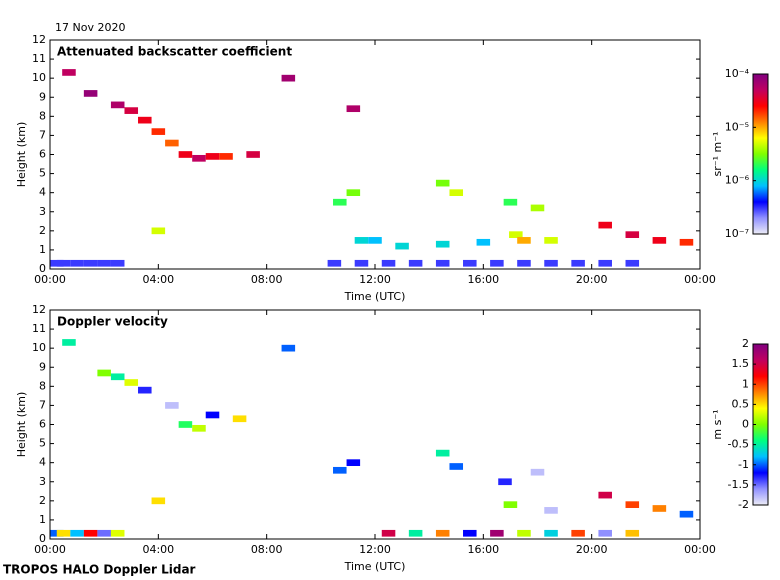 The image size is (780, 580). Describe the element at coordinates (42, 366) in the screenshot. I see `y-tick-label: 9` at that location.